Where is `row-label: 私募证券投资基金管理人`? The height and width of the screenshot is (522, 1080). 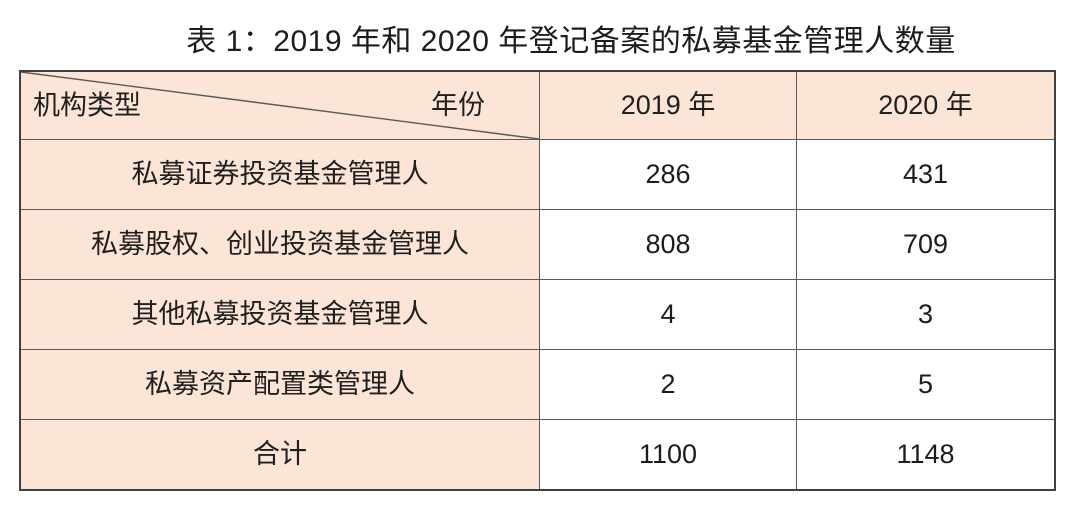
row-label: 私募证券投资基金管理人 is located at coordinates (280, 175).